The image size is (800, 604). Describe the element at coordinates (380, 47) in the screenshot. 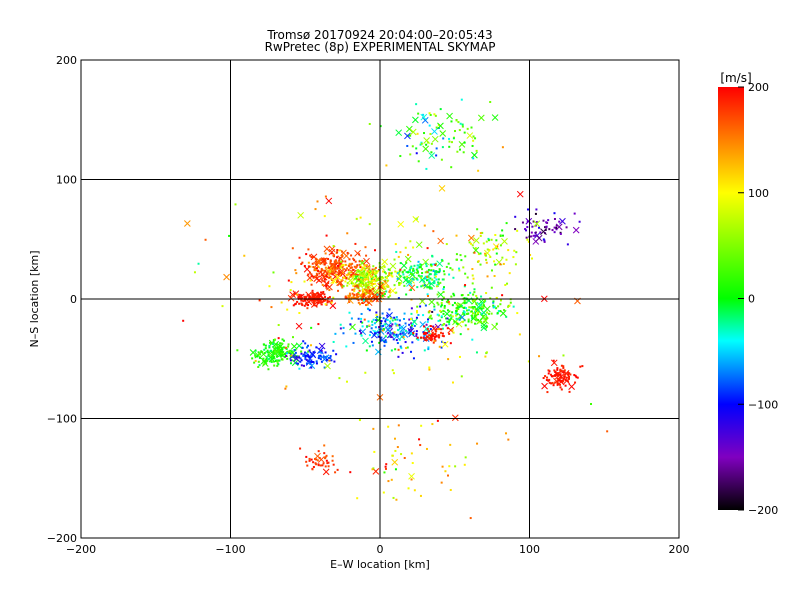

I see `chart-subtitle: RwPretec (8p) EXPERIMENTAL SKYMAP` at that location.